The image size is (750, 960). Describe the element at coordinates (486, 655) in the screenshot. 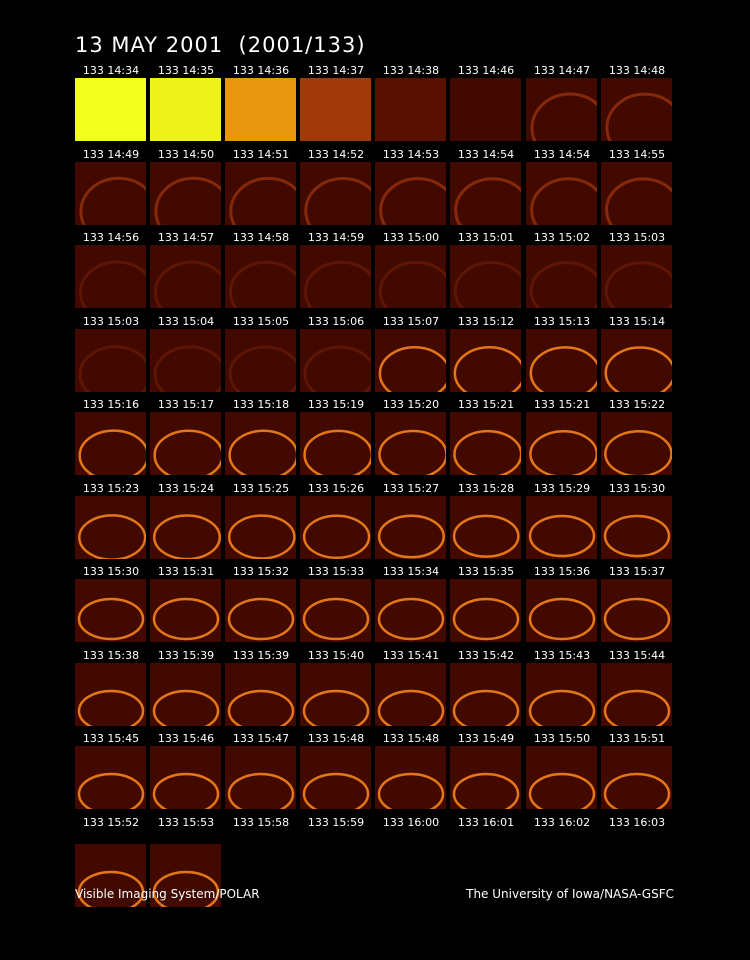

I see `frame-label: 133 15:42` at that location.